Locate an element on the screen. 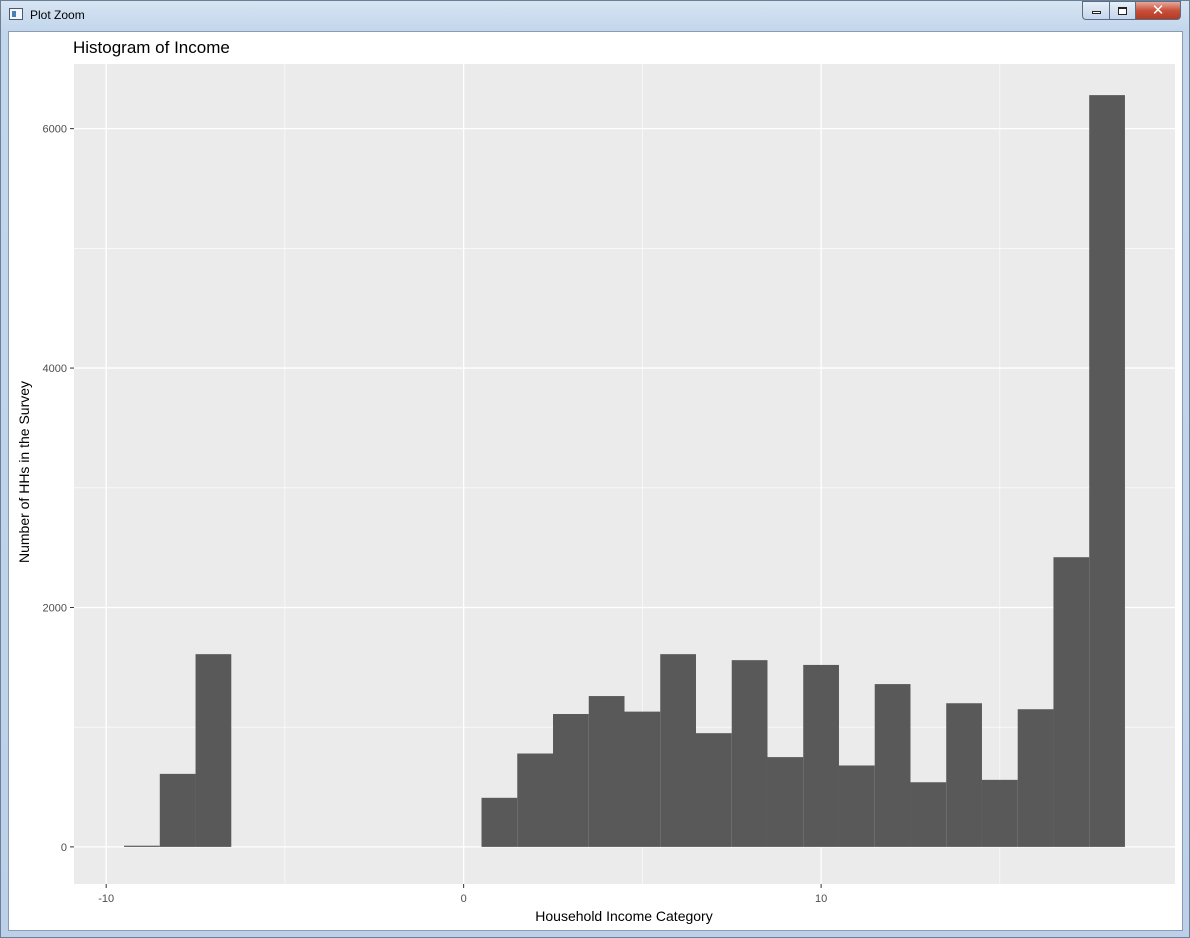 Image resolution: width=1190 pixels, height=938 pixels. minimize-icon is located at coordinates (1096, 12).